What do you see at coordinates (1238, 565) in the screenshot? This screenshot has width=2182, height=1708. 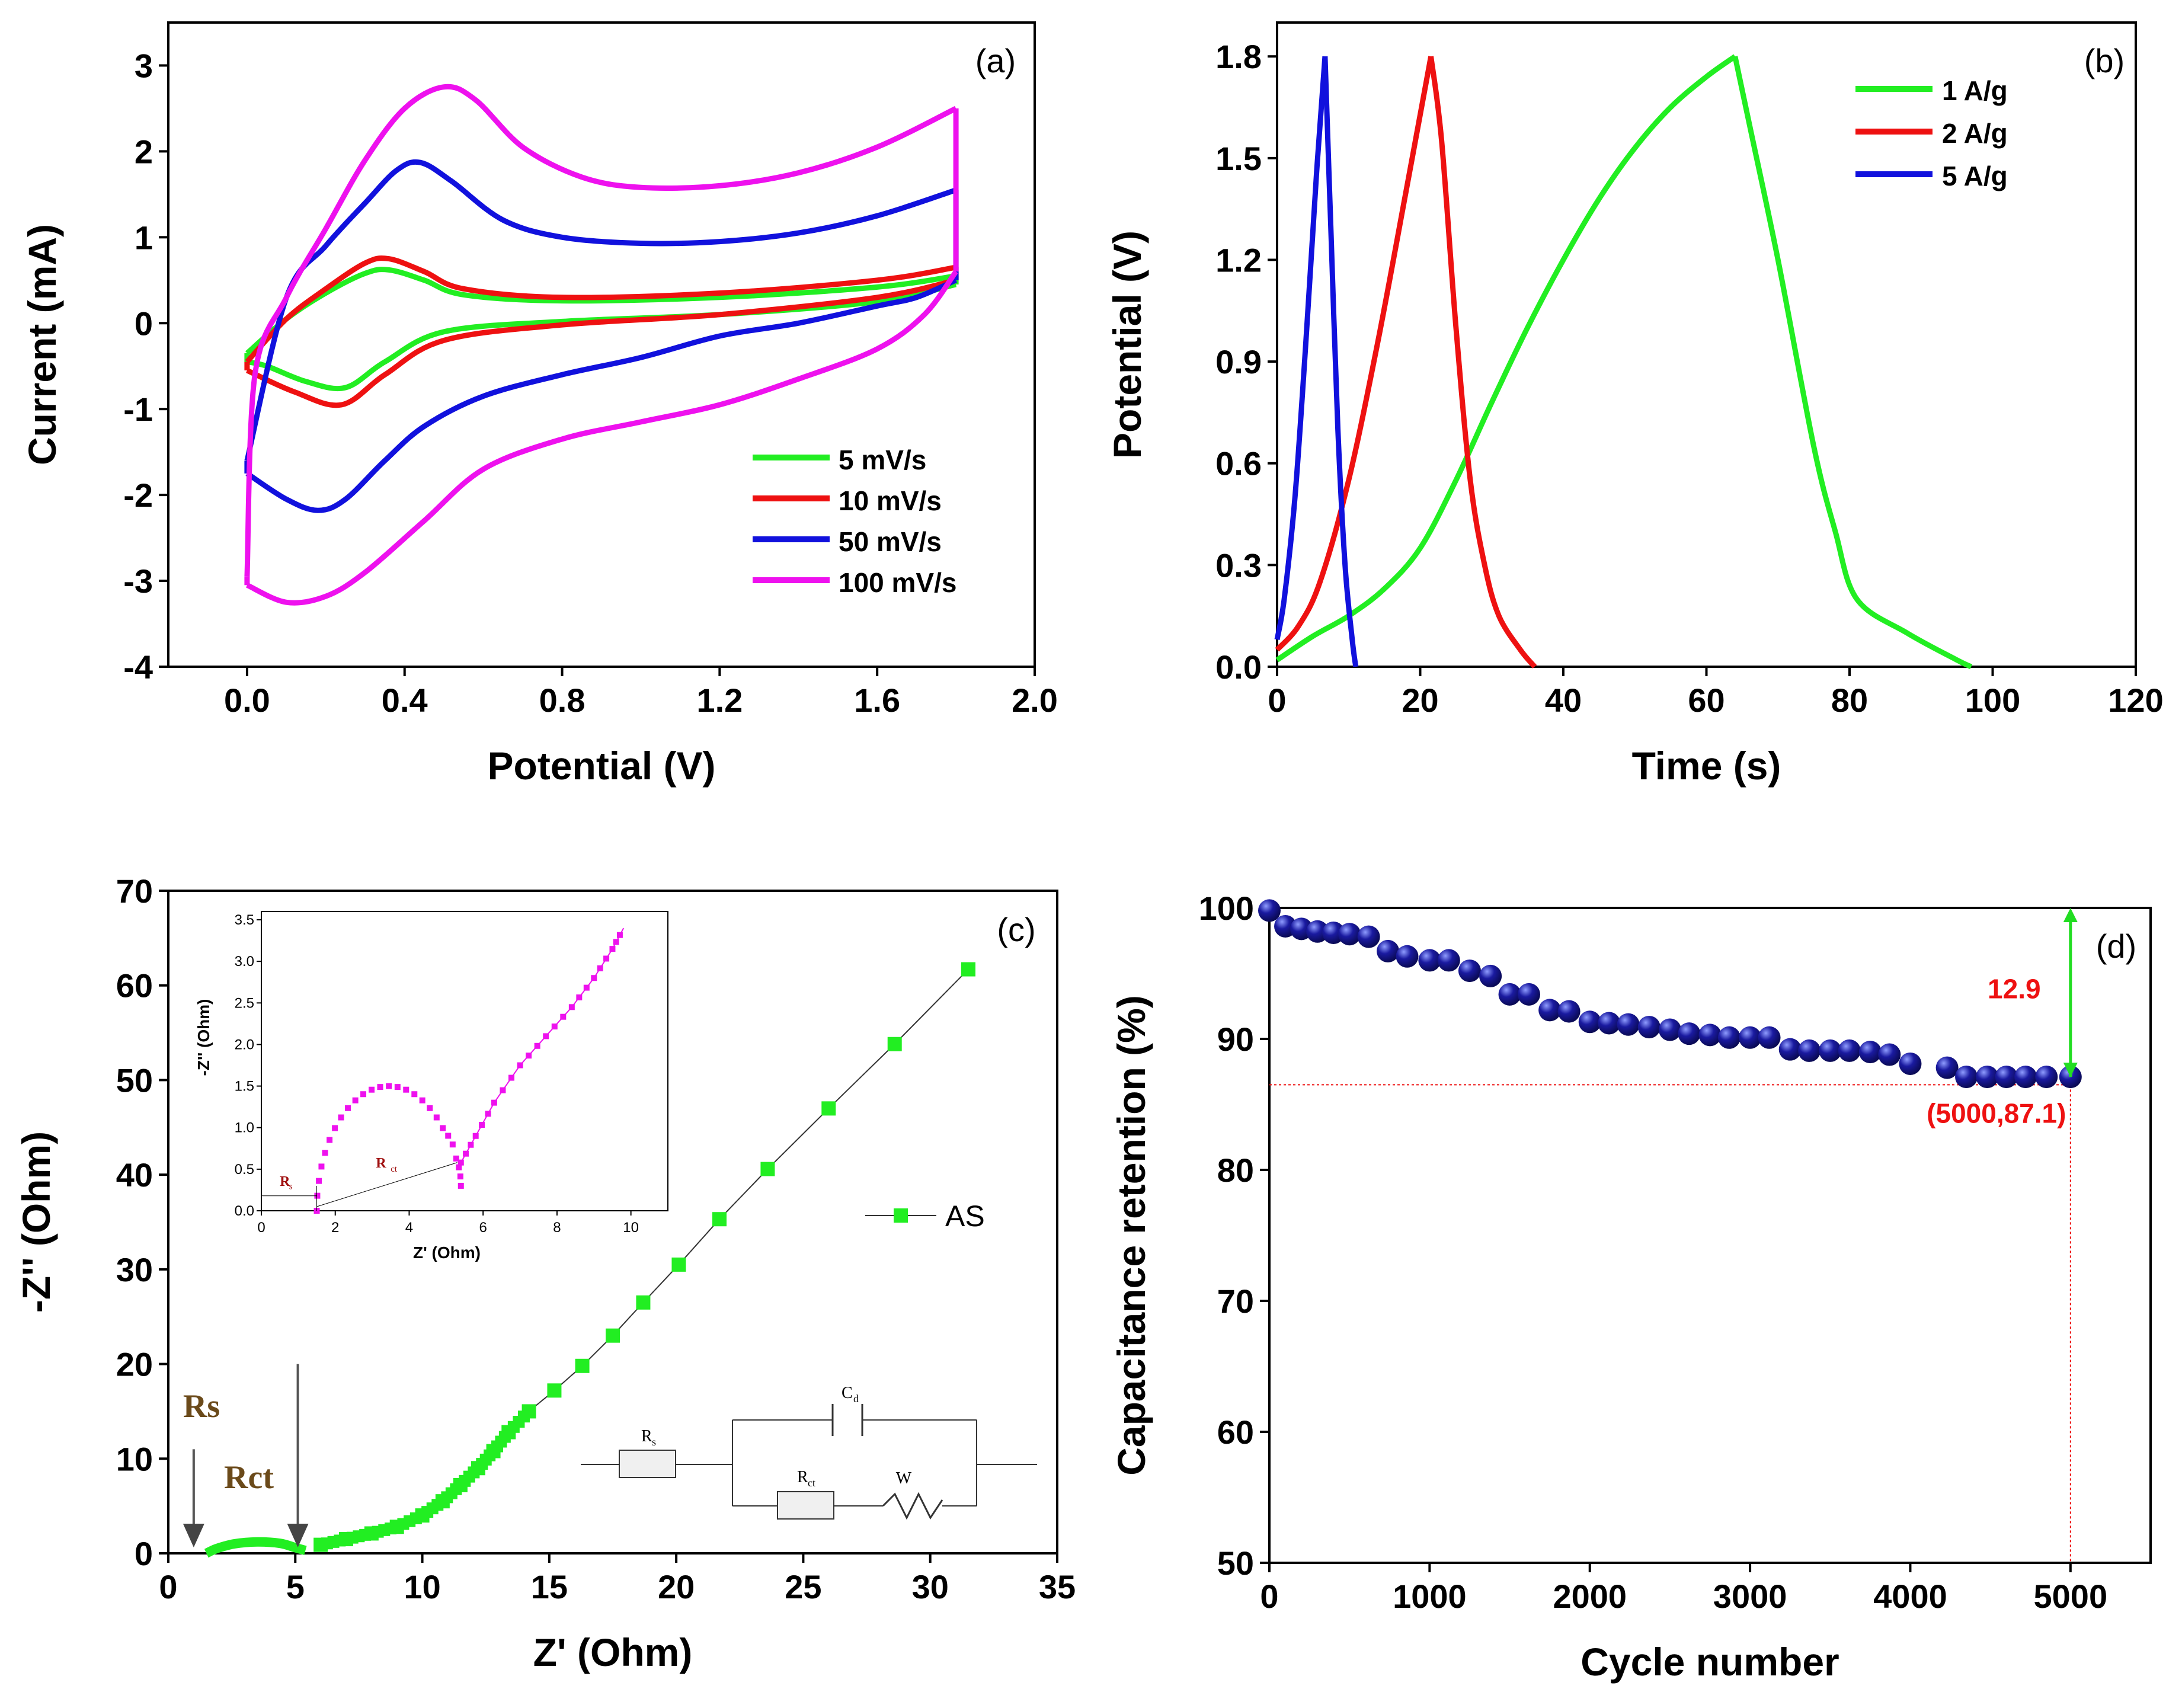 I see `y-tick-label: 0.3` at bounding box center [1238, 565].